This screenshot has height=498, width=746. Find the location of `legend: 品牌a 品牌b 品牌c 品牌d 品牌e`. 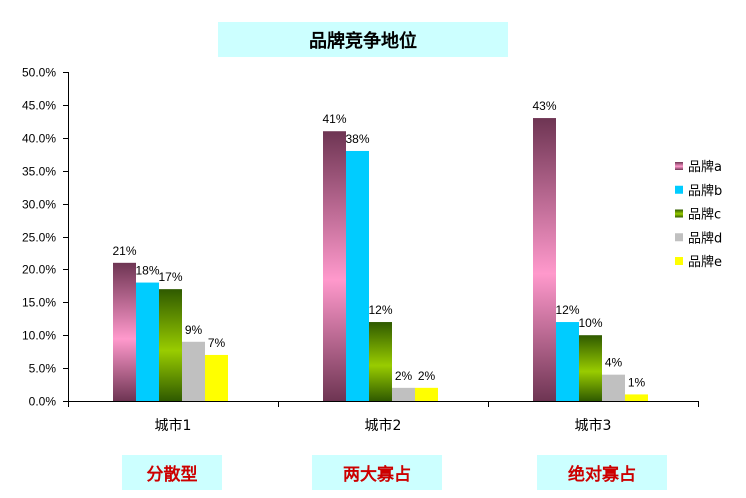

legend: 品牌a 品牌b 品牌c 品牌d 品牌e is located at coordinates (698, 214).